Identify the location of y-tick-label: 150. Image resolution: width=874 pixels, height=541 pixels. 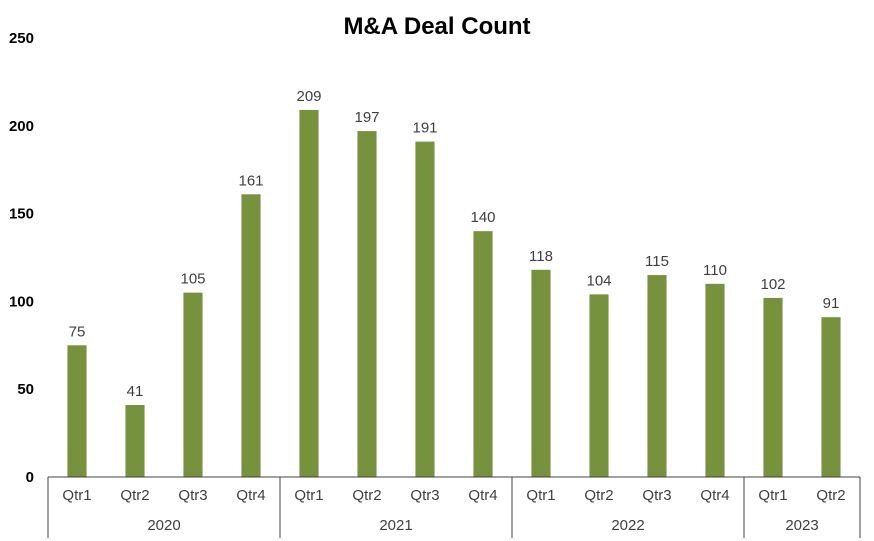
(21, 214).